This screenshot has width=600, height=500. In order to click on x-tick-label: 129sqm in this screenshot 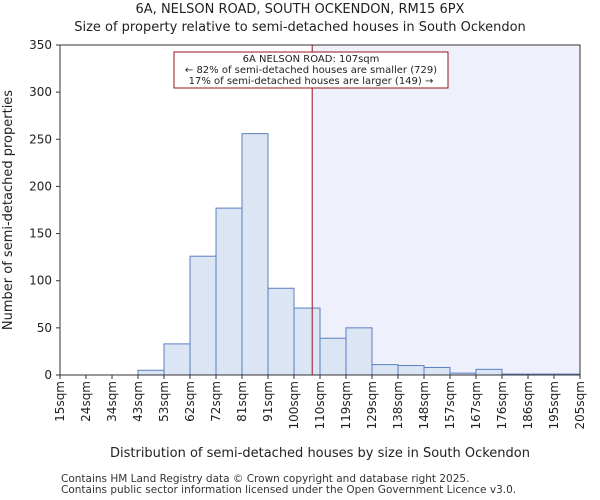, I will do `click(372, 405)`.